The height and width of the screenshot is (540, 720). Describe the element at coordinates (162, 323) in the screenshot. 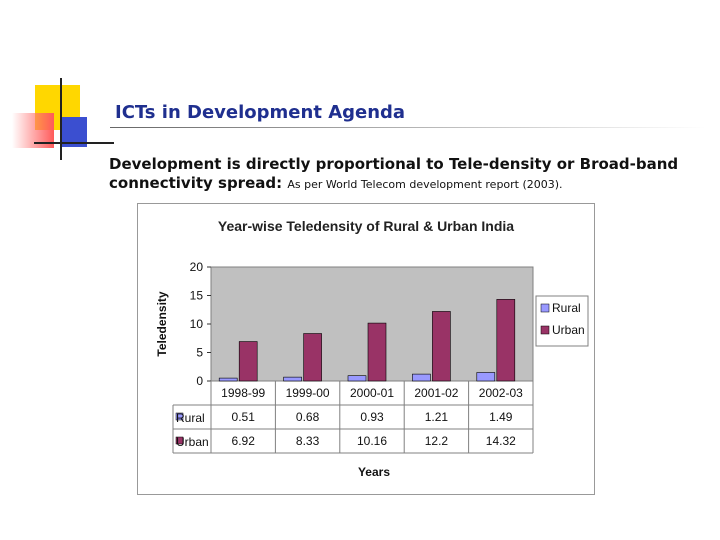

I see `y-axis-label: Teledensity` at that location.